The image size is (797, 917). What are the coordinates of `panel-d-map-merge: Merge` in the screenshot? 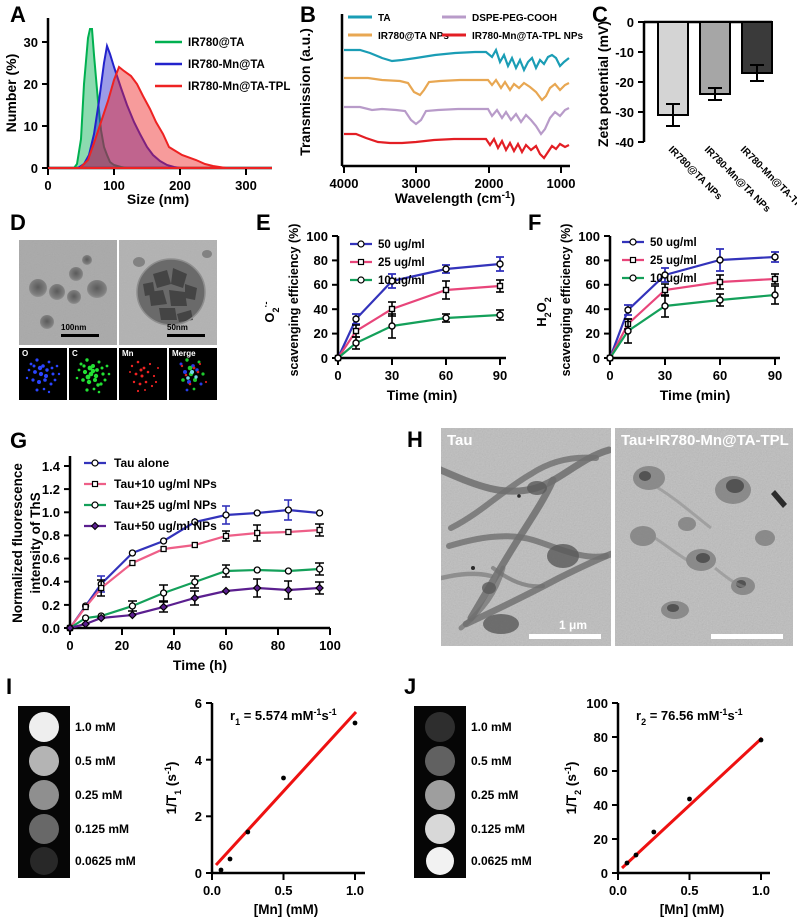 It's located at (193, 374).